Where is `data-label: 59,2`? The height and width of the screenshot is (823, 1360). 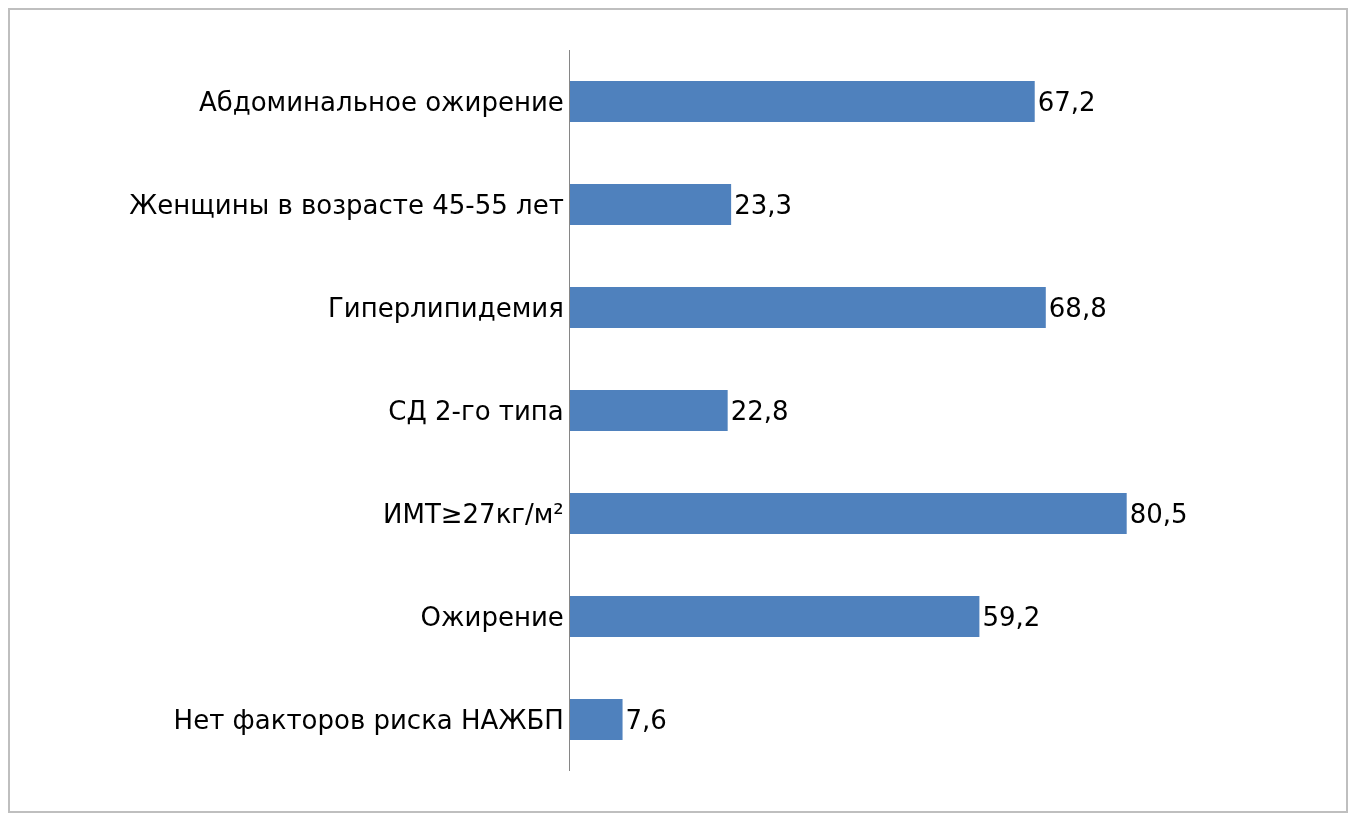
data-label: 59,2 is located at coordinates (1011, 616).